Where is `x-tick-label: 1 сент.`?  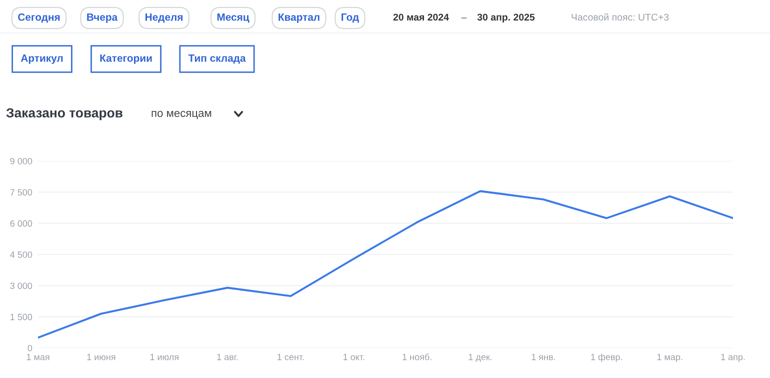 x-tick-label: 1 сент. is located at coordinates (291, 357).